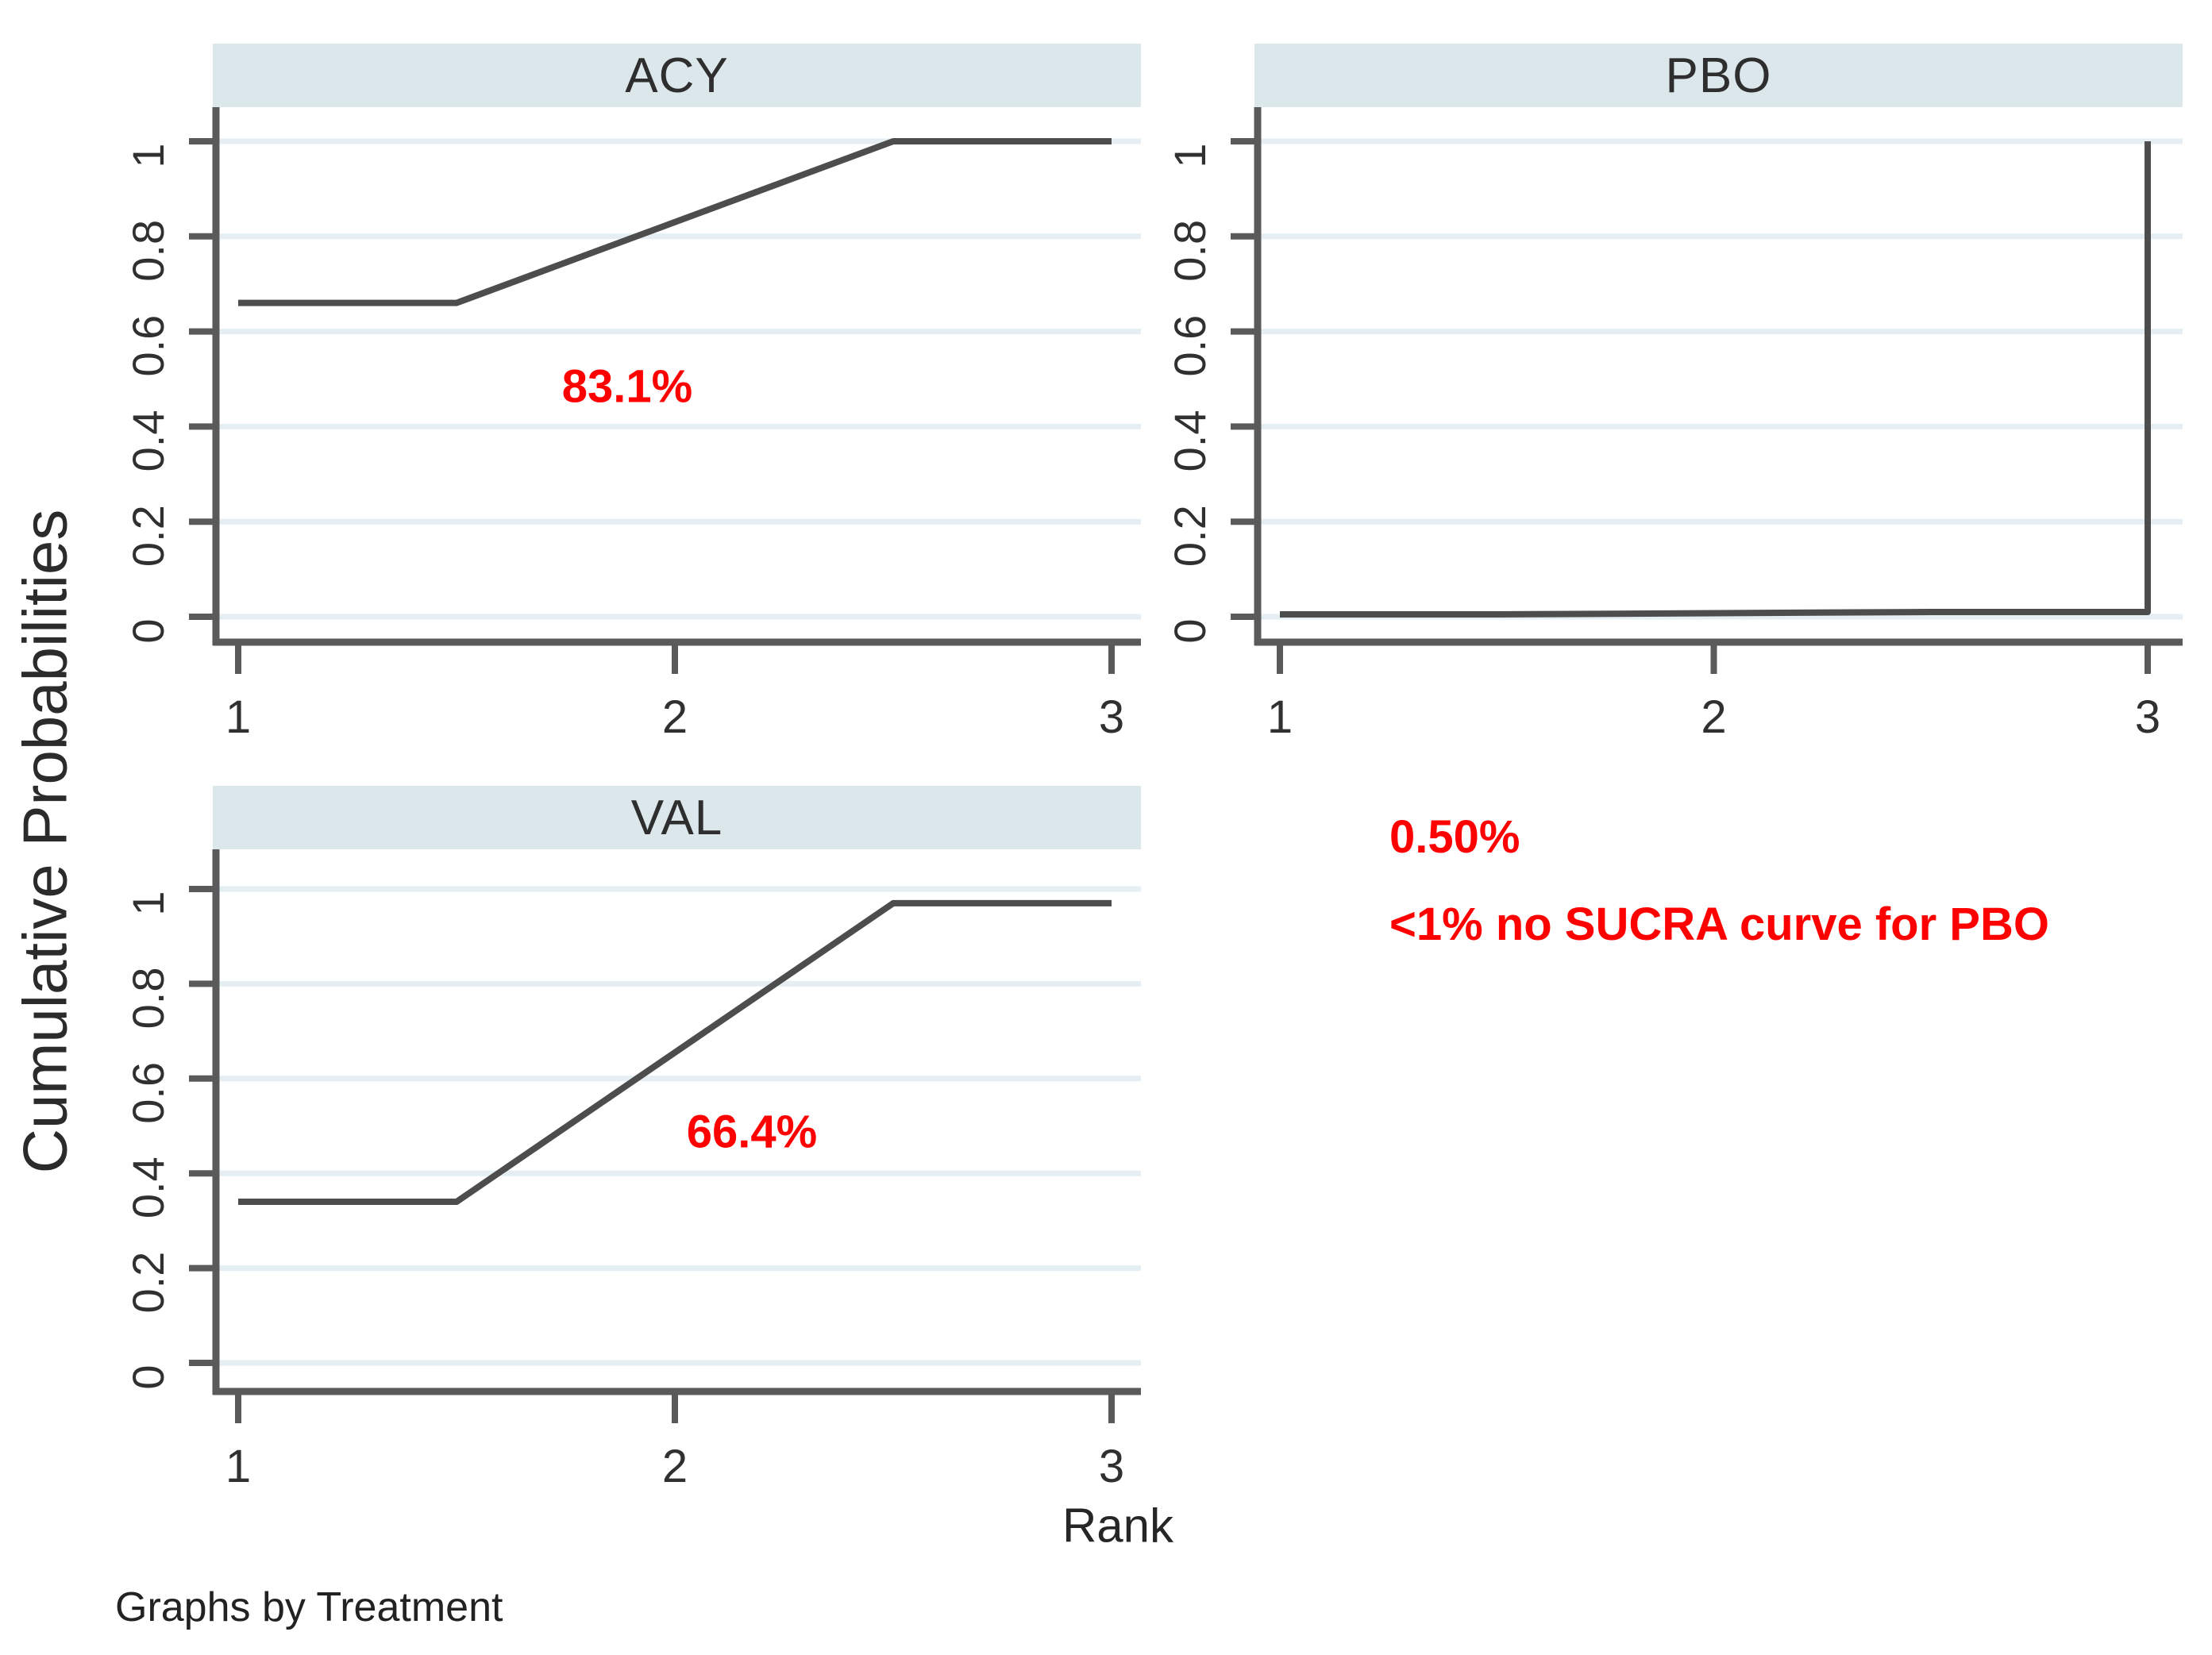 The image size is (2212, 1655). Describe the element at coordinates (1454, 837) in the screenshot. I see `sucra-value-pbo: 0.50%` at that location.